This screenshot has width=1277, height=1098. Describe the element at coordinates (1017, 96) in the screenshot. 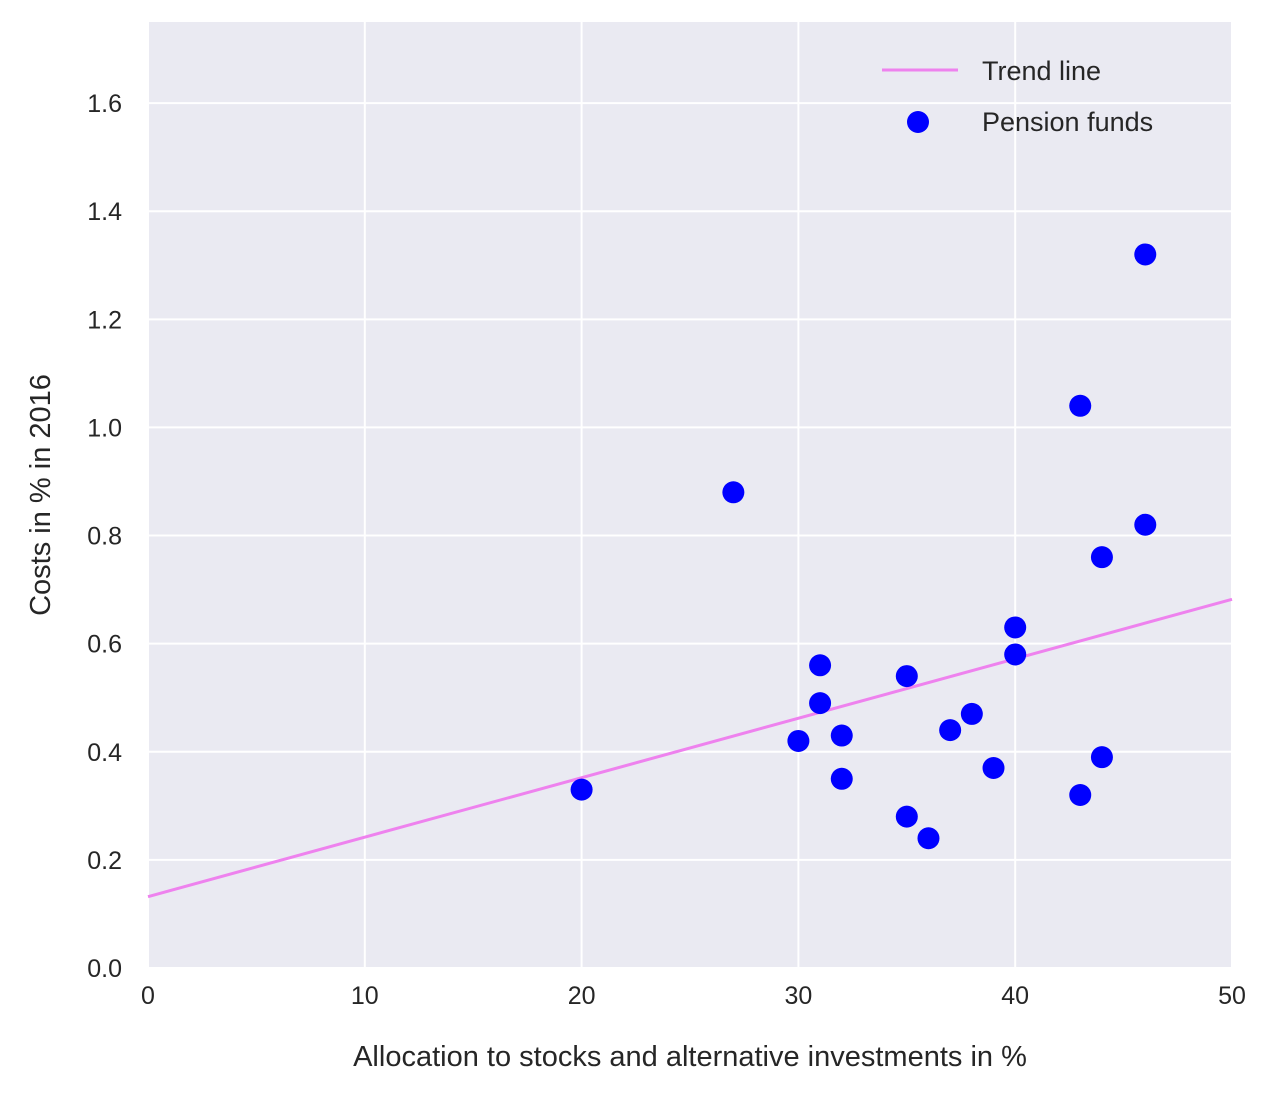

I see `legend: Trend line Pension funds` at that location.